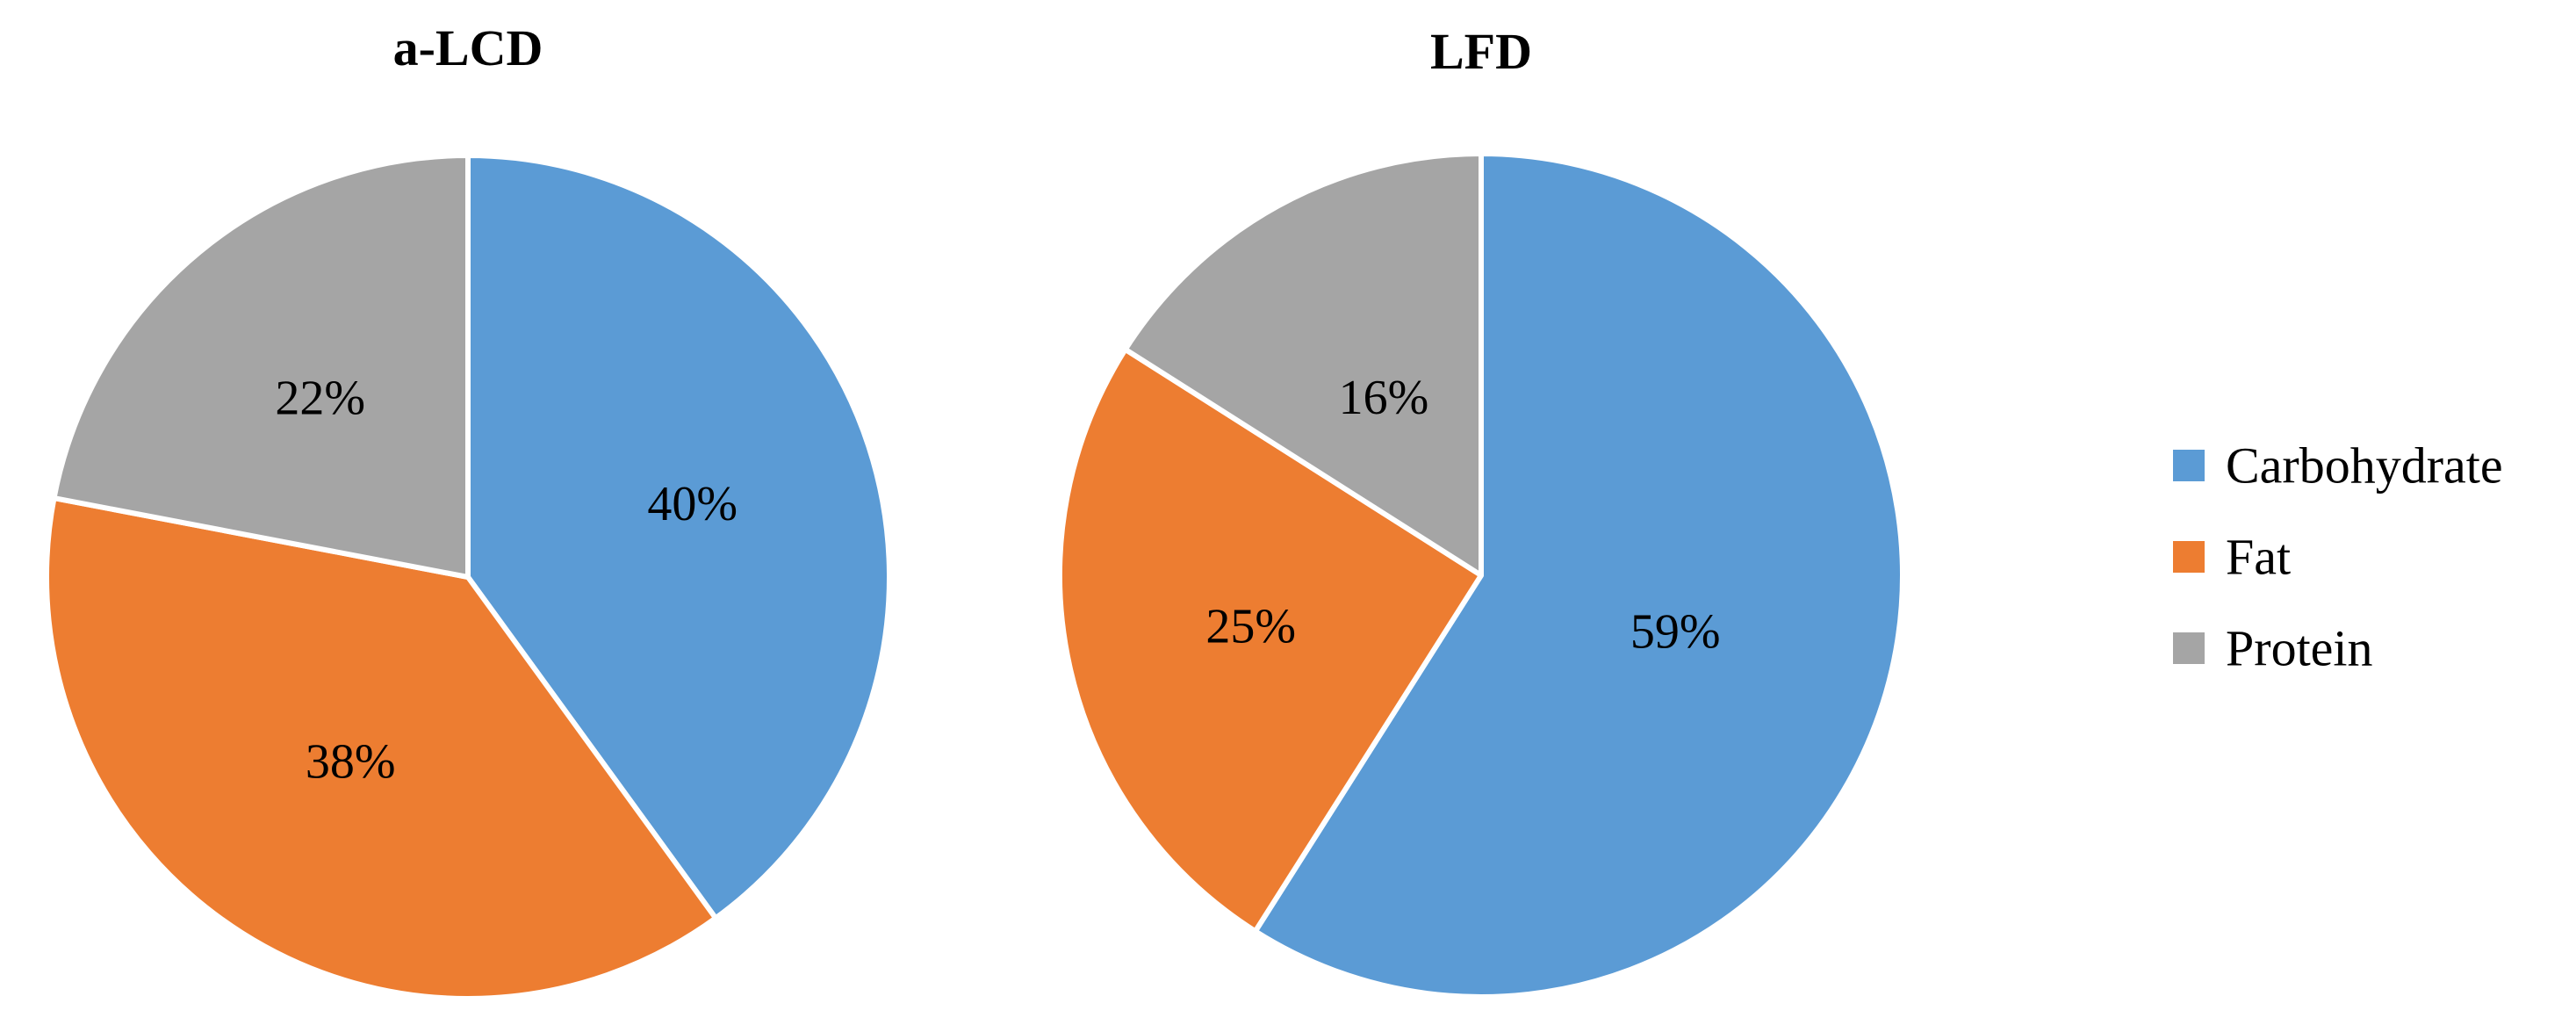 The height and width of the screenshot is (1025, 2576). I want to click on legend-swatch-protein, so click(2189, 648).